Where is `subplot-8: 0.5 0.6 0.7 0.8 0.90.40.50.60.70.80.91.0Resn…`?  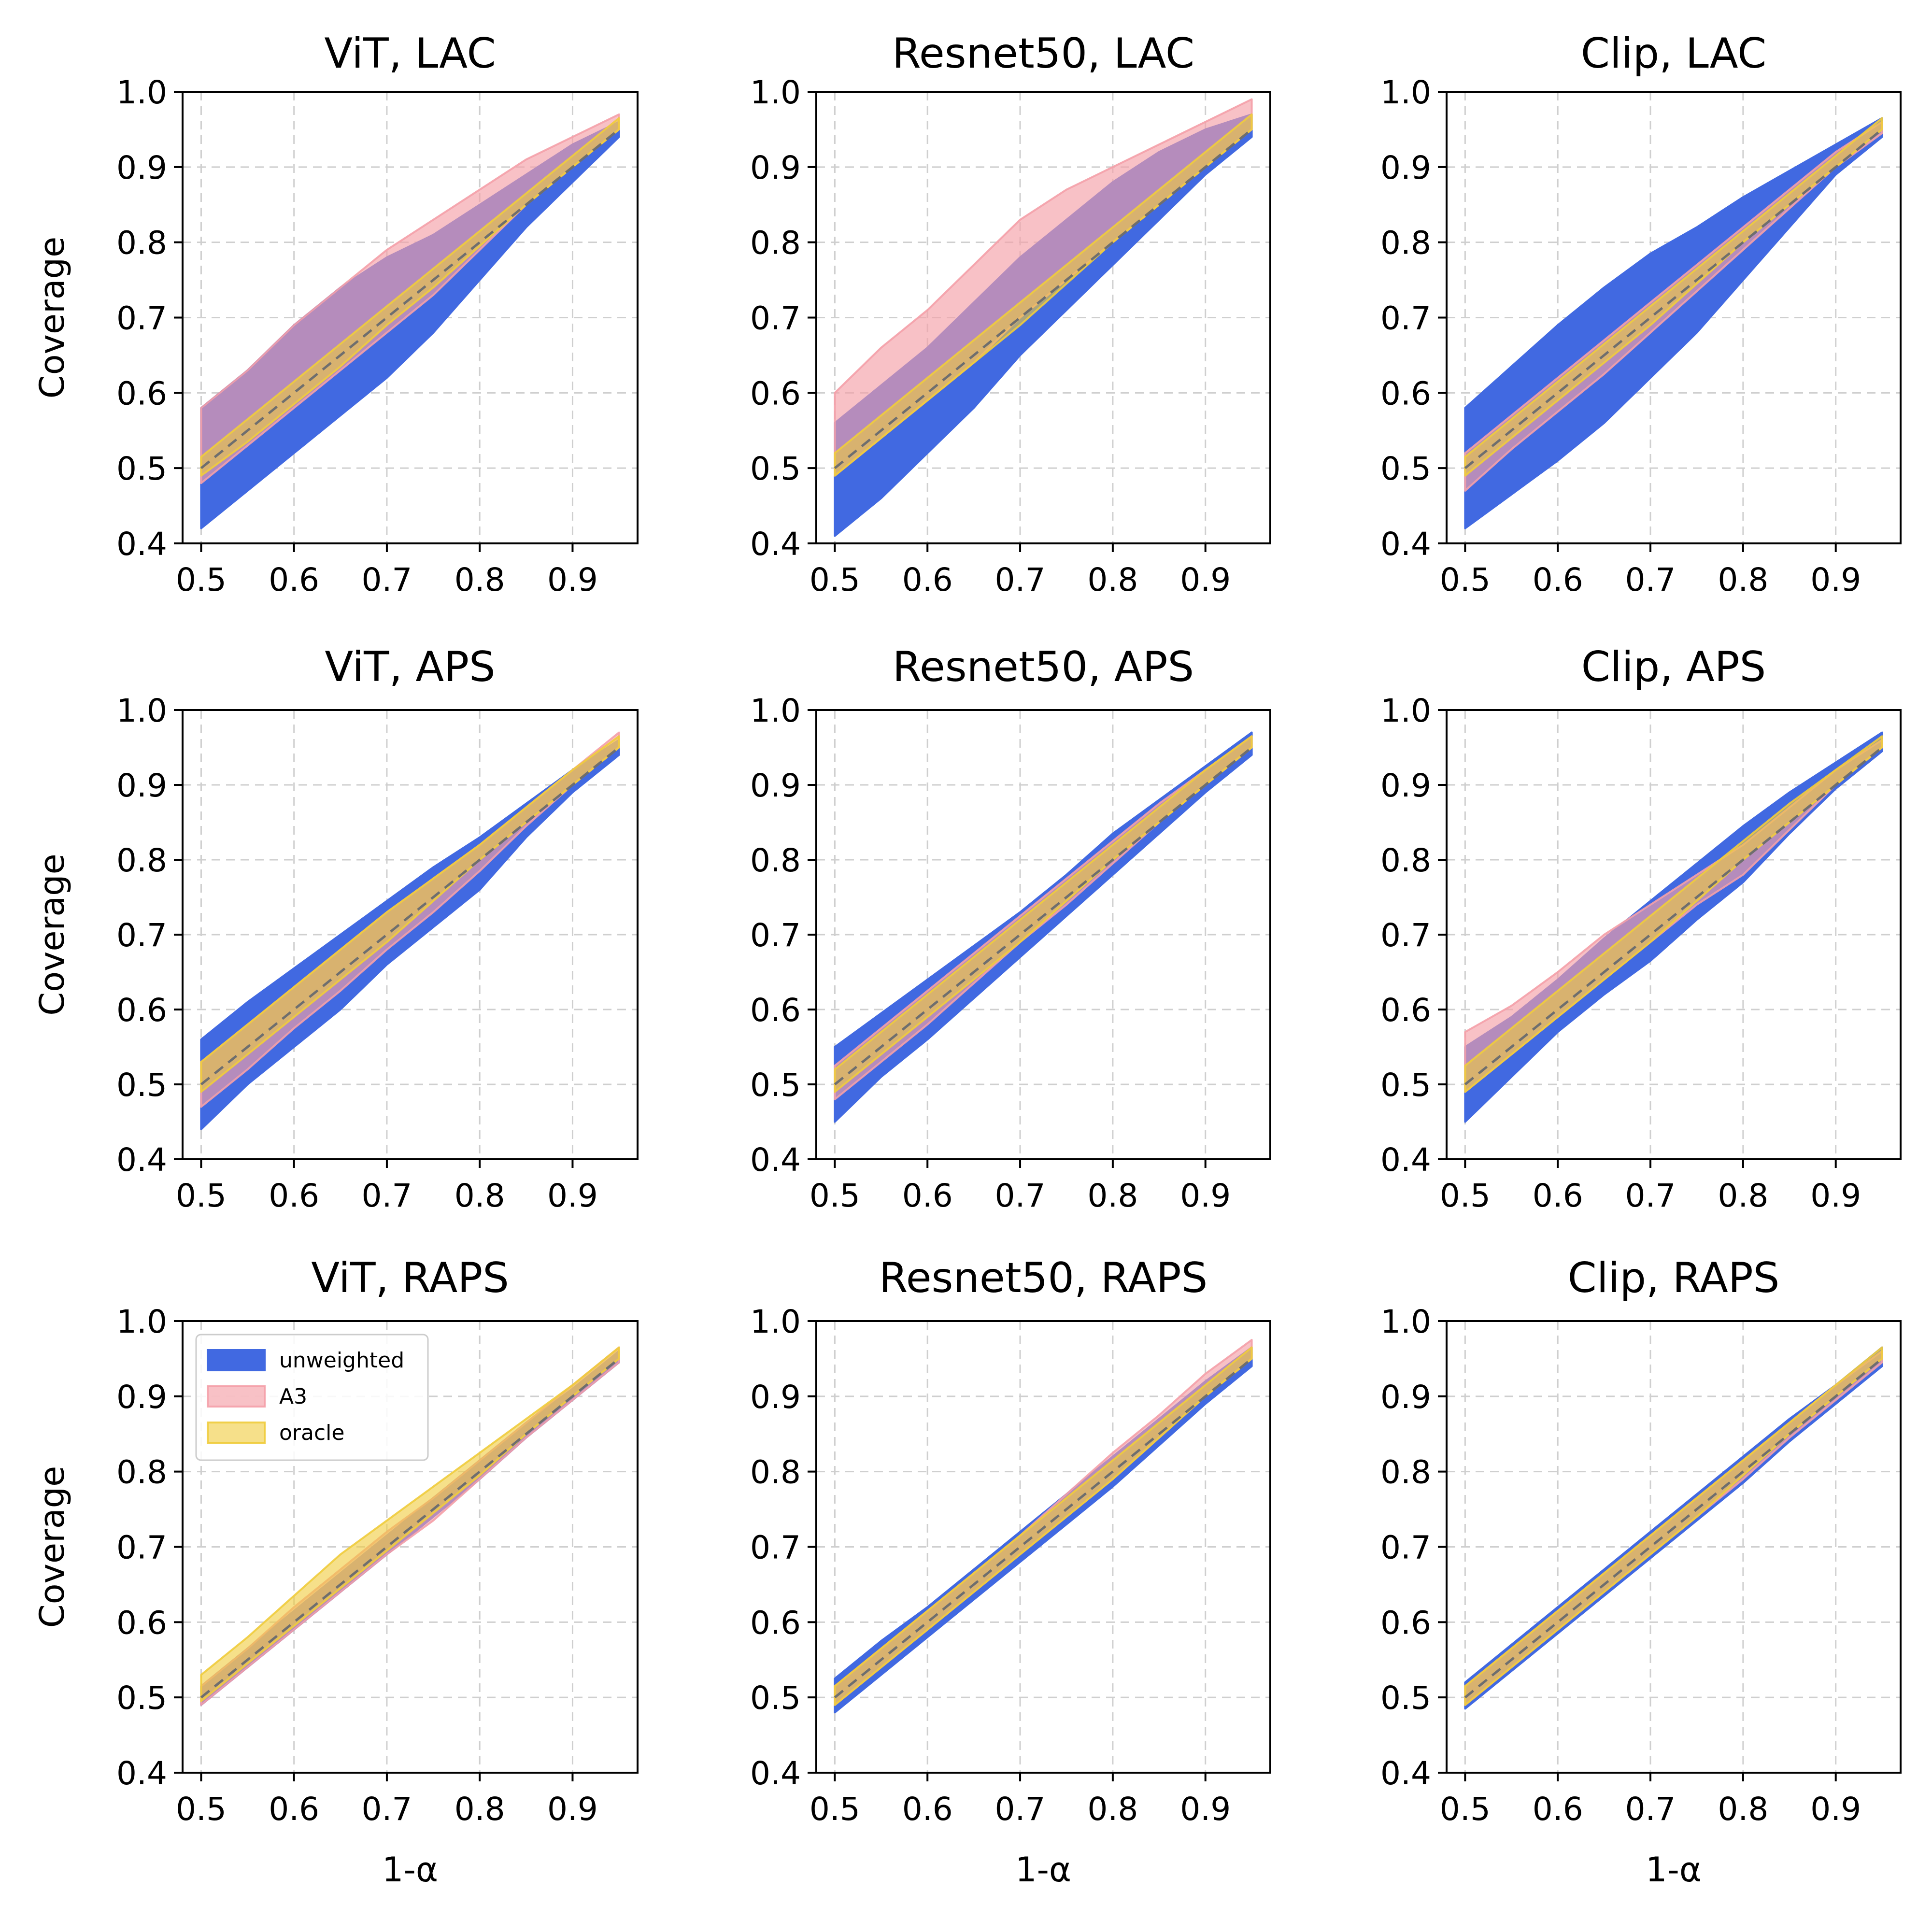
subplot-8: 0.5 0.6 0.7 0.8 0.90.40.50.60.70.80.91.0Resn… is located at coordinates (1011, 1572).